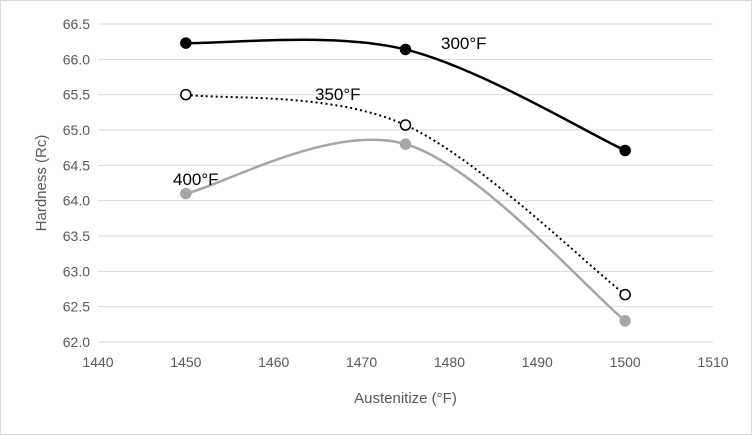 This screenshot has height=436, width=752. I want to click on y-tick-label: 65.5, so click(76, 95).